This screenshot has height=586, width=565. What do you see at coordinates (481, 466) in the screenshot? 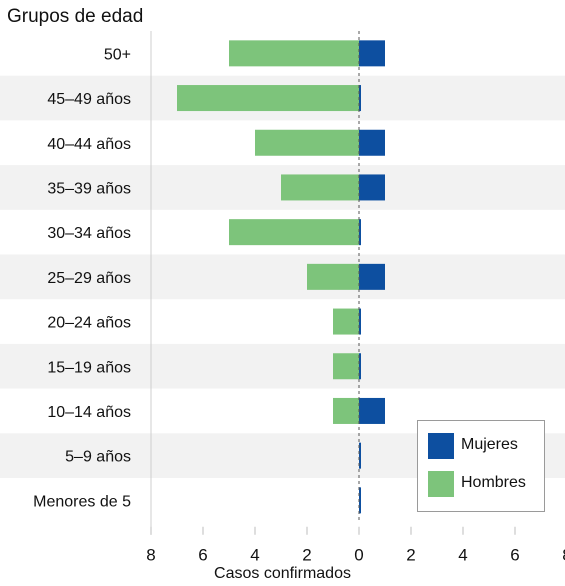
I see `legend: Mujeres Hombres` at bounding box center [481, 466].